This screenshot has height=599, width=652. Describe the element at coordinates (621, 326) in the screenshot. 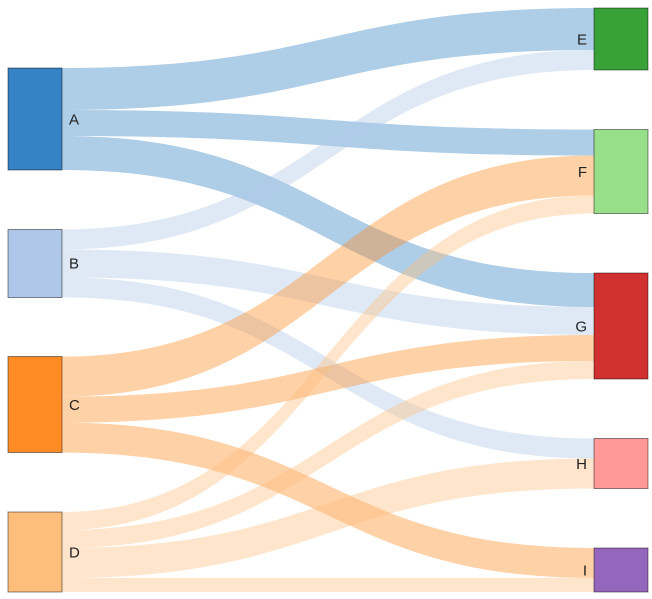

I see `sankey-node-G` at that location.